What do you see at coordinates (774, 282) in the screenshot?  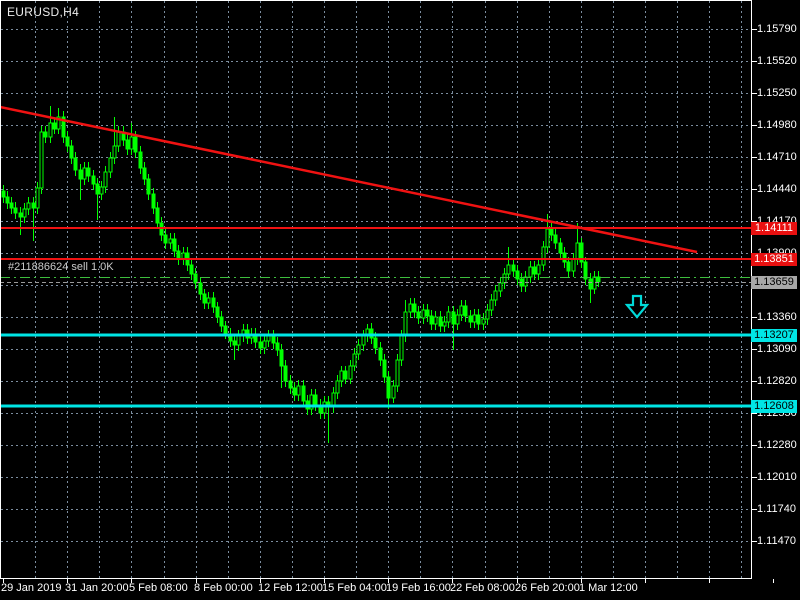 I see `bid-price-line-badge: 1.13659` at bounding box center [774, 282].